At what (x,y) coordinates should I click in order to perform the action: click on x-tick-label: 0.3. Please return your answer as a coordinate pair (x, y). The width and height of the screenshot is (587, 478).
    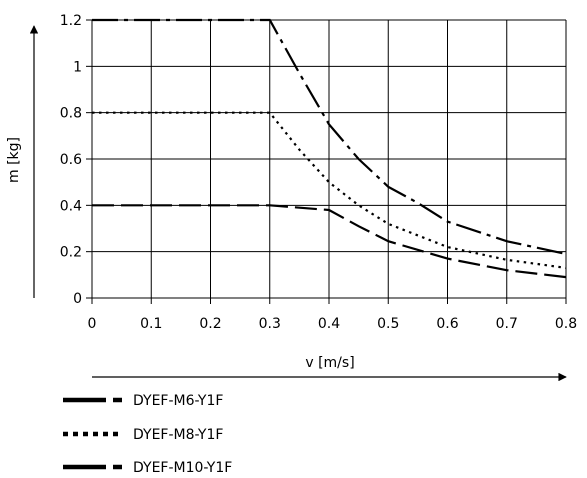
    Looking at the image, I should click on (270, 324).